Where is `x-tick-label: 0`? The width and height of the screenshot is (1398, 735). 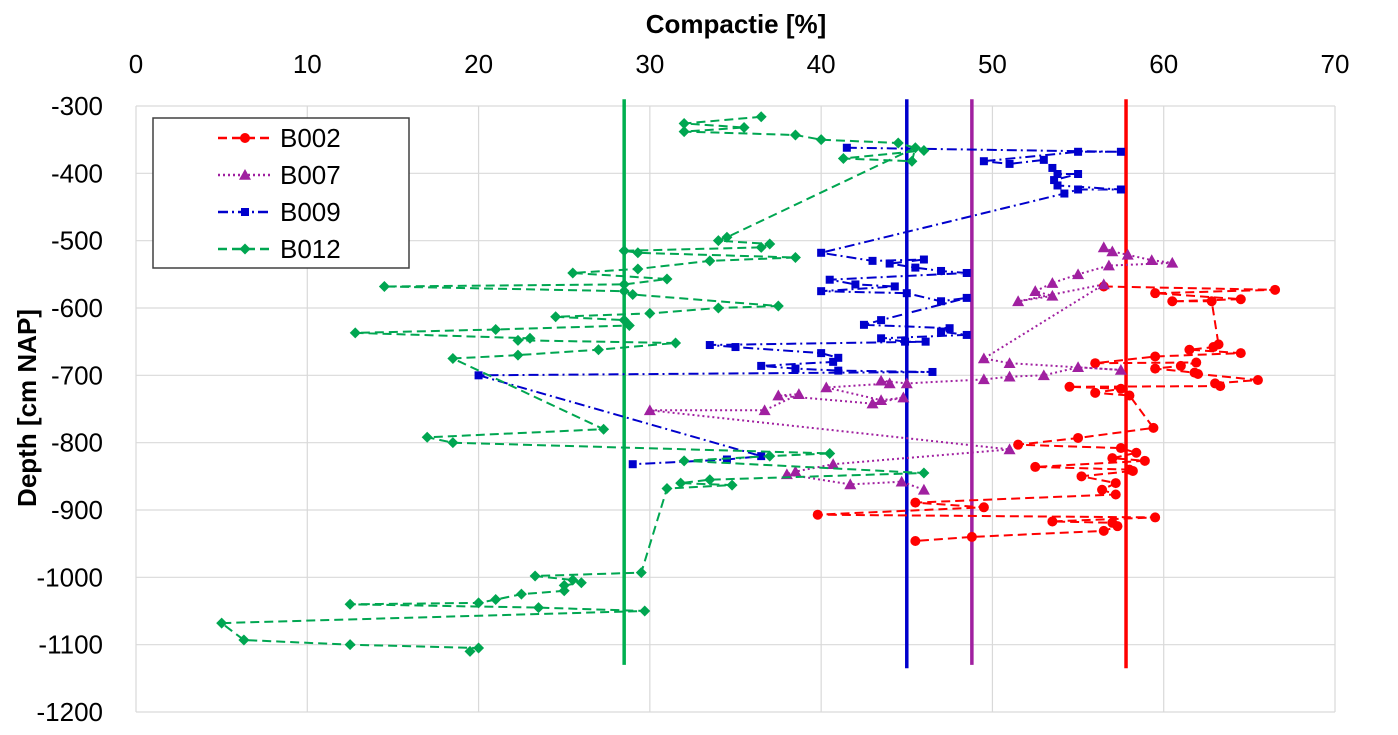
x-tick-label: 0 is located at coordinates (136, 64).